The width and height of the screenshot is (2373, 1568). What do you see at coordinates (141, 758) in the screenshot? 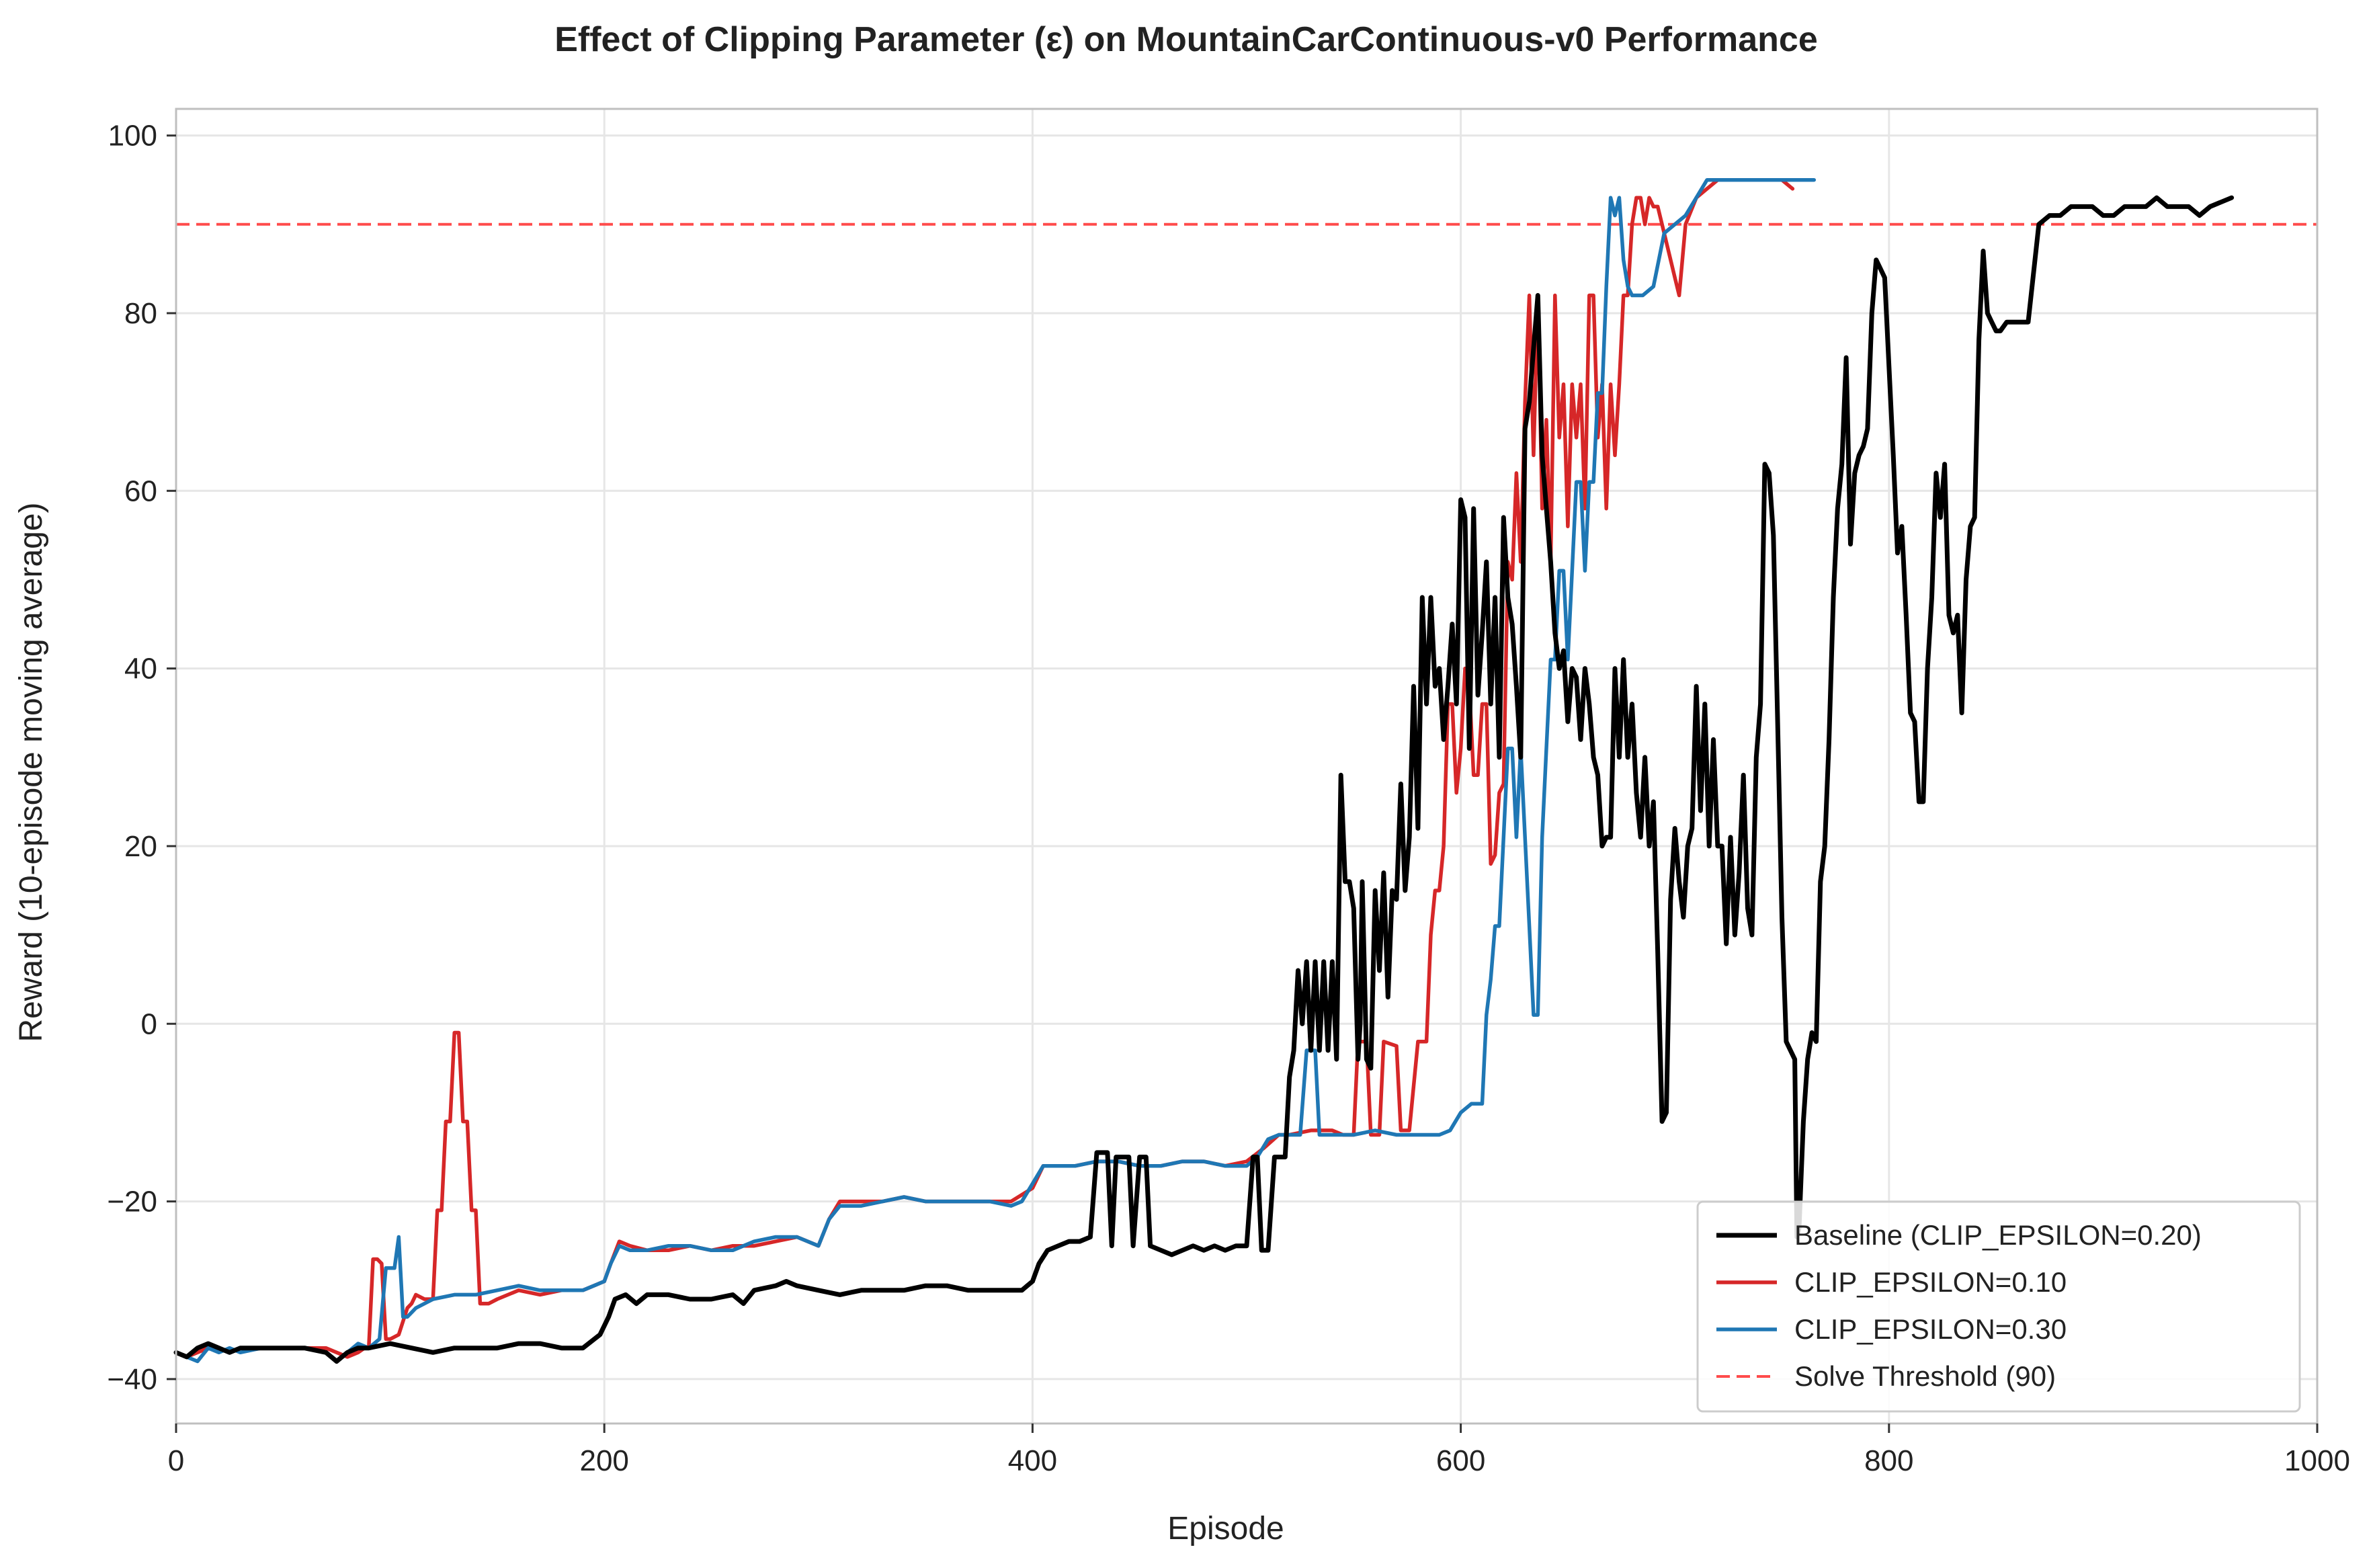
I see `y-axis-ticks: −40 −20 0 20 40 60 80 100` at bounding box center [141, 758].